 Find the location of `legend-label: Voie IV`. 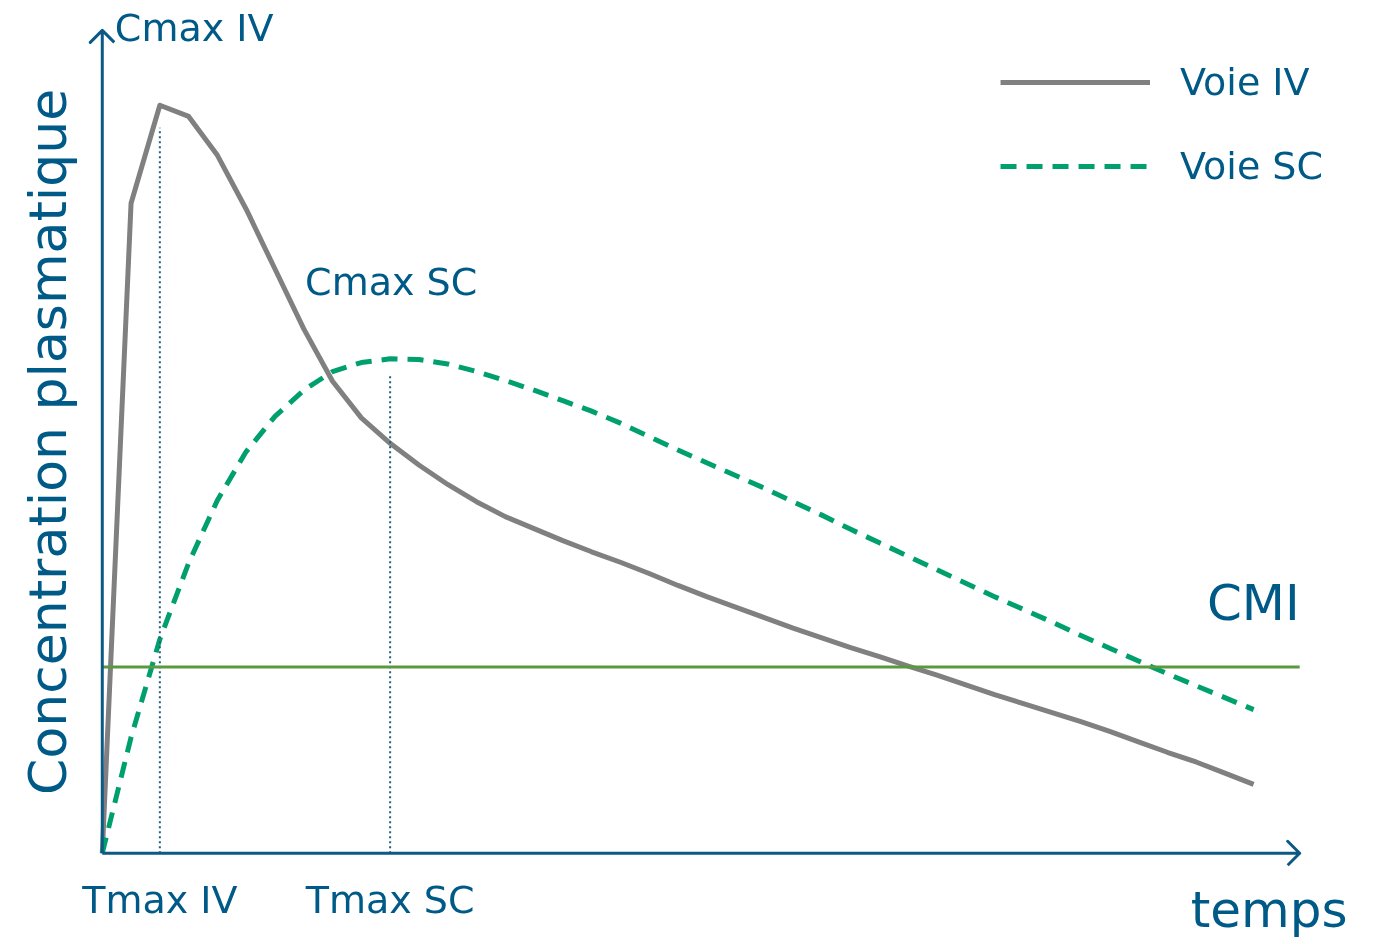

legend-label: Voie IV is located at coordinates (1245, 82).